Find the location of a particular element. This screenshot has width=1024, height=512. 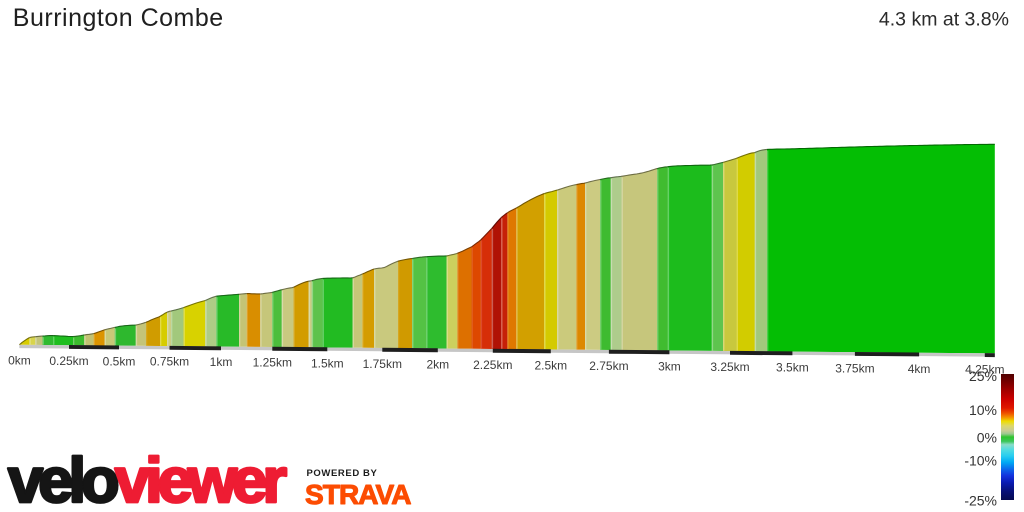

svg-text: 4.25km is located at coordinates (984, 370).